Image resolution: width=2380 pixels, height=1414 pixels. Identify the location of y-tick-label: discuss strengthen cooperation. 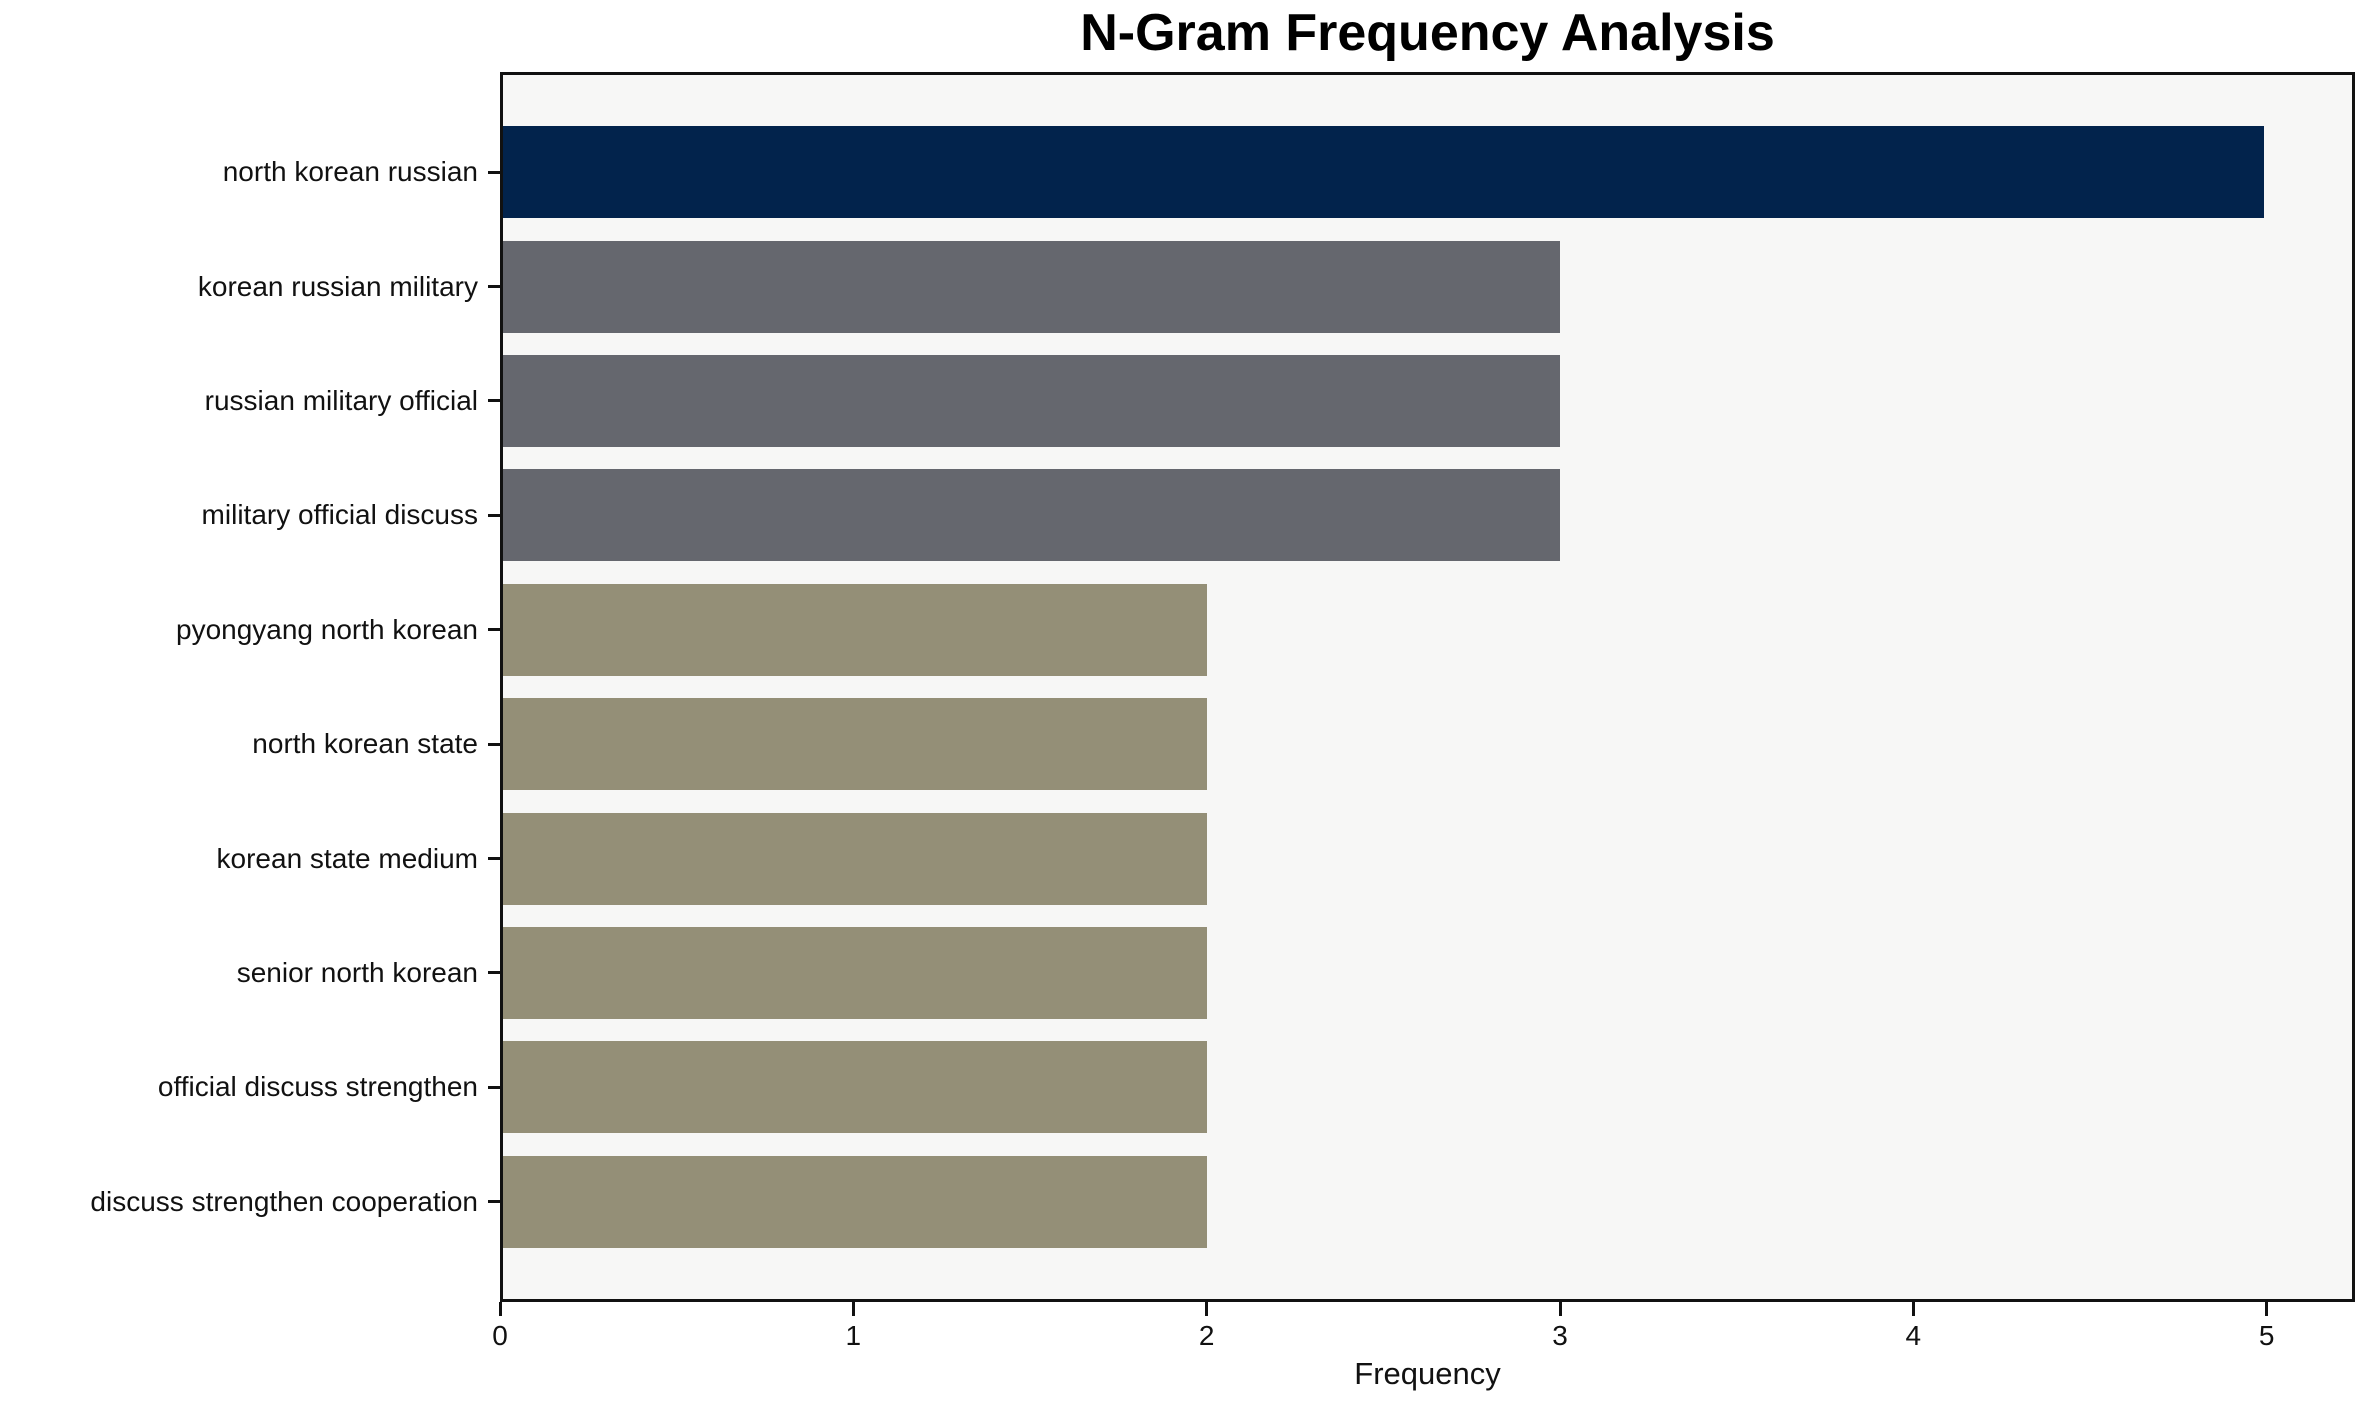
(250, 1202).